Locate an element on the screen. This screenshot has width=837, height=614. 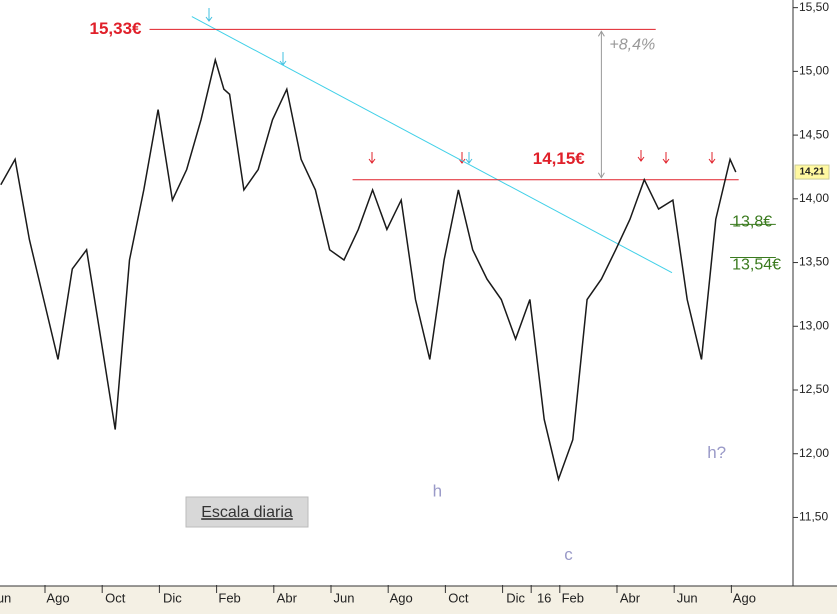
y-tick-label: 13,50 is located at coordinates (814, 262).